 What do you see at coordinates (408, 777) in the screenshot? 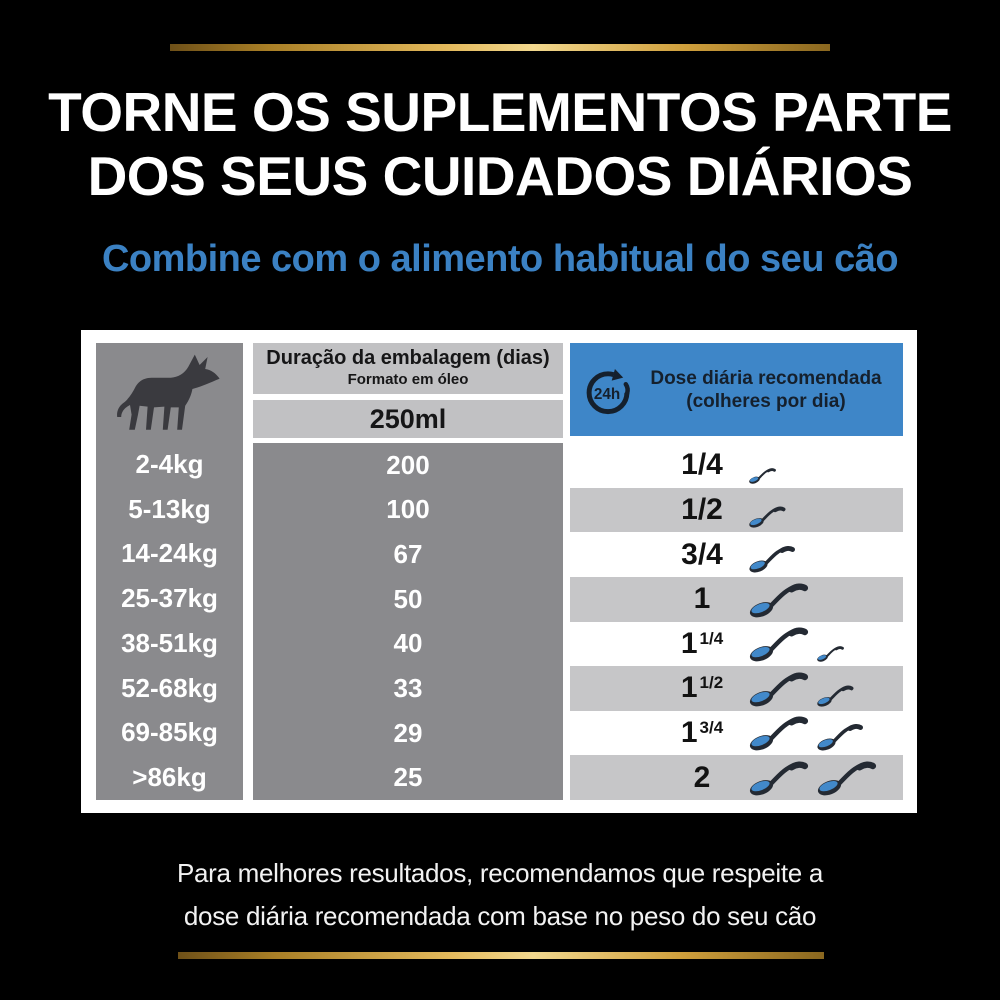
I see `duration-cell: 25` at bounding box center [408, 777].